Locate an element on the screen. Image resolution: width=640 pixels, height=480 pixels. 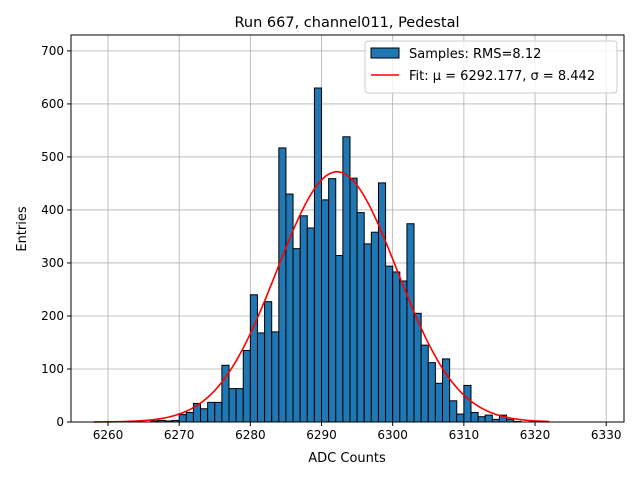
legend-fit-label: Fit: μ = 6292.177, σ = 8.442 is located at coordinates (502, 76).